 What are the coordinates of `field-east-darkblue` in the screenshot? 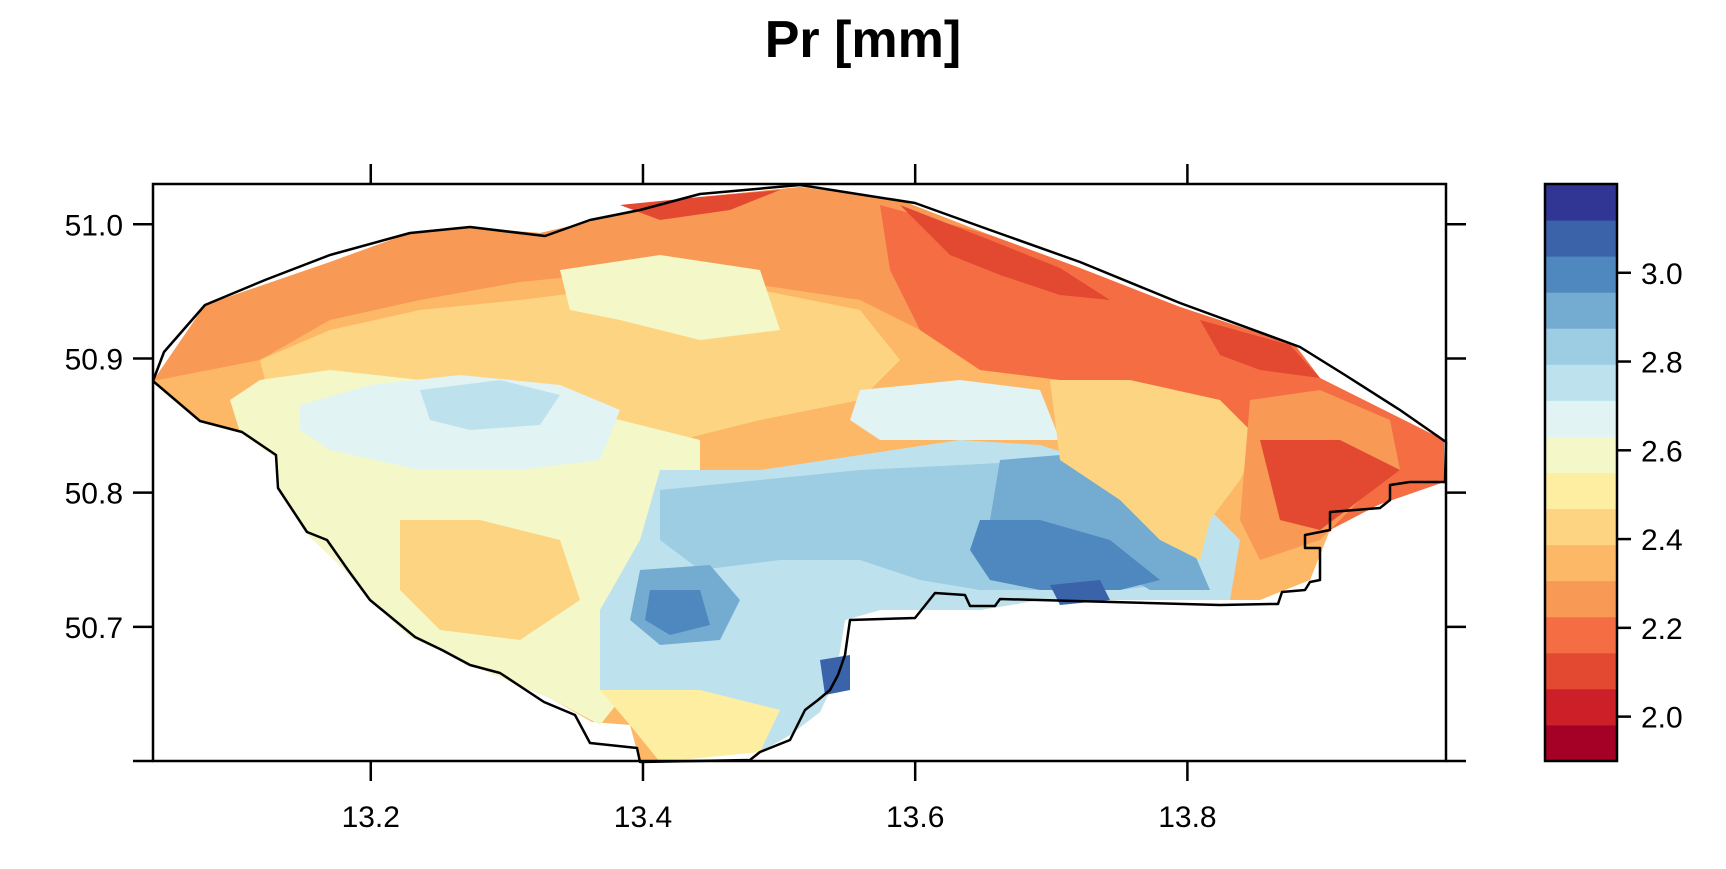 It's located at (1065, 555).